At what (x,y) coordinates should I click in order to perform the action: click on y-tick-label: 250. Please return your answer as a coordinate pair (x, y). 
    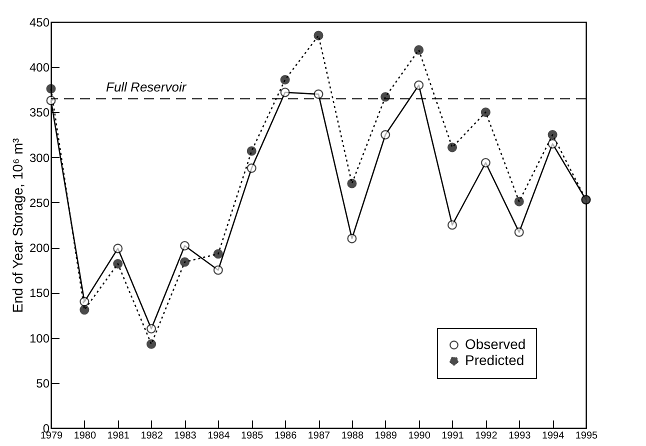
    Looking at the image, I should click on (39, 203).